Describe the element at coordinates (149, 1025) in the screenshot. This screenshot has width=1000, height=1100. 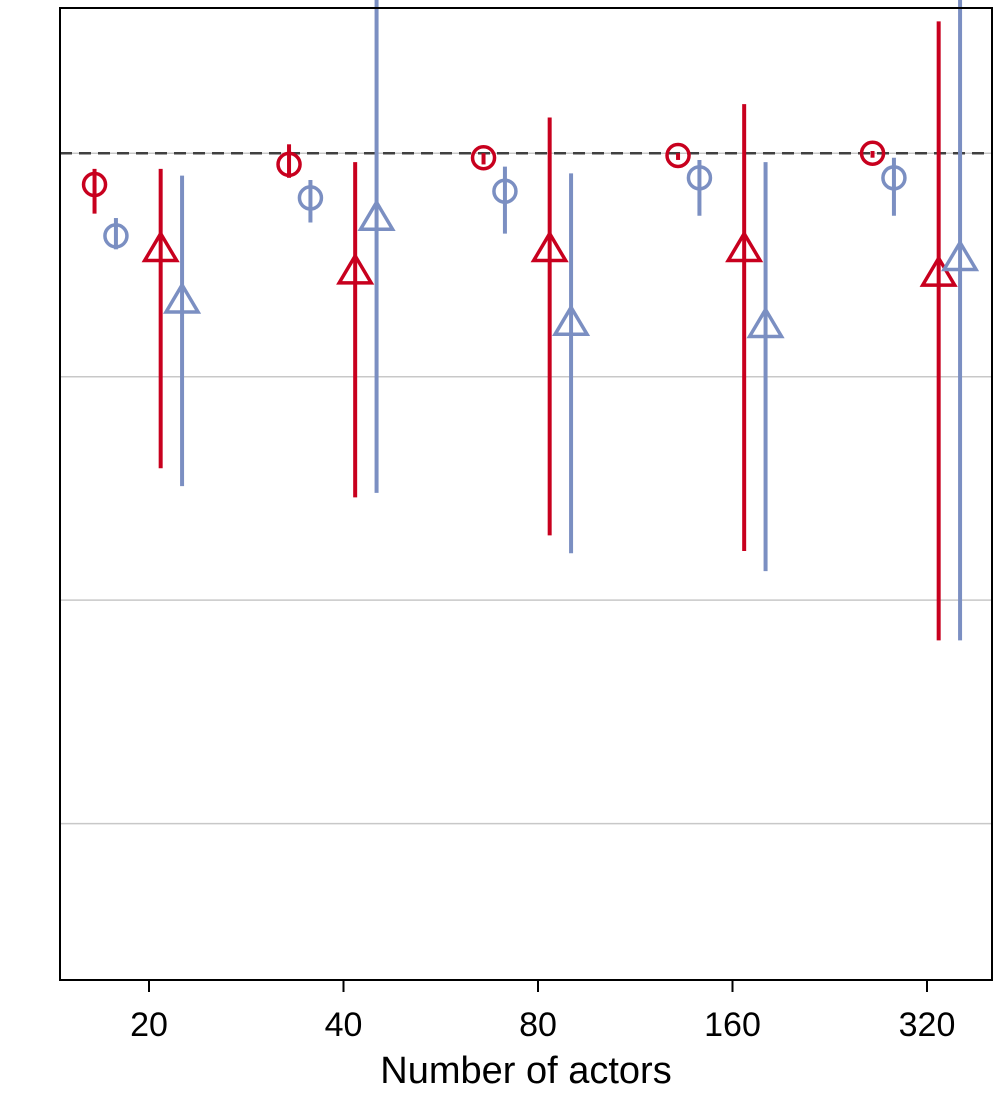
I see `x-tick-label: 20` at that location.